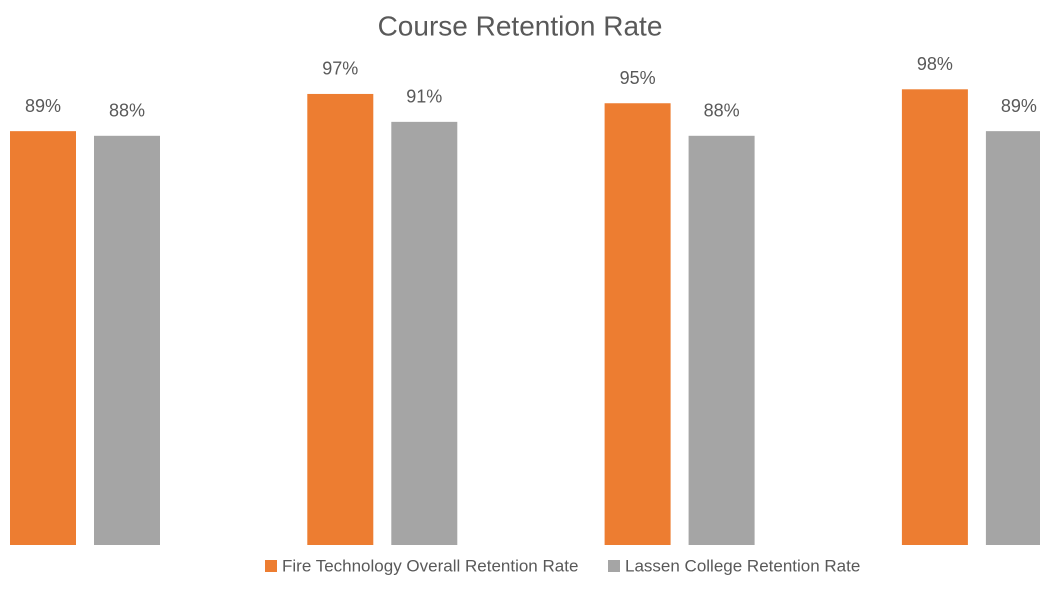  Describe the element at coordinates (424, 97) in the screenshot. I see `data-label: 91%` at that location.